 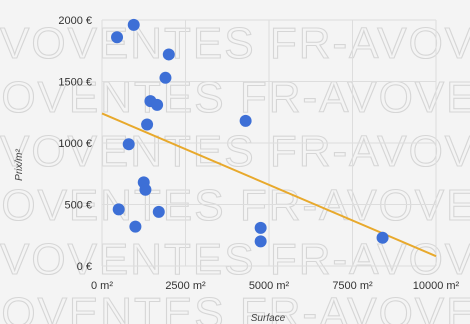 I want to click on x-tick-label: 2500 m², so click(x=185, y=286).